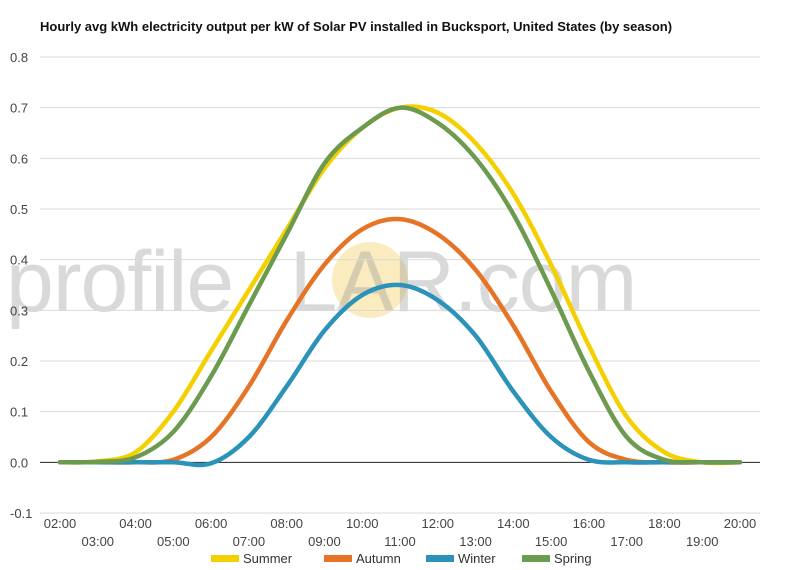  What do you see at coordinates (400, 541) in the screenshot?
I see `x-tick-label: 11:00` at bounding box center [400, 541].